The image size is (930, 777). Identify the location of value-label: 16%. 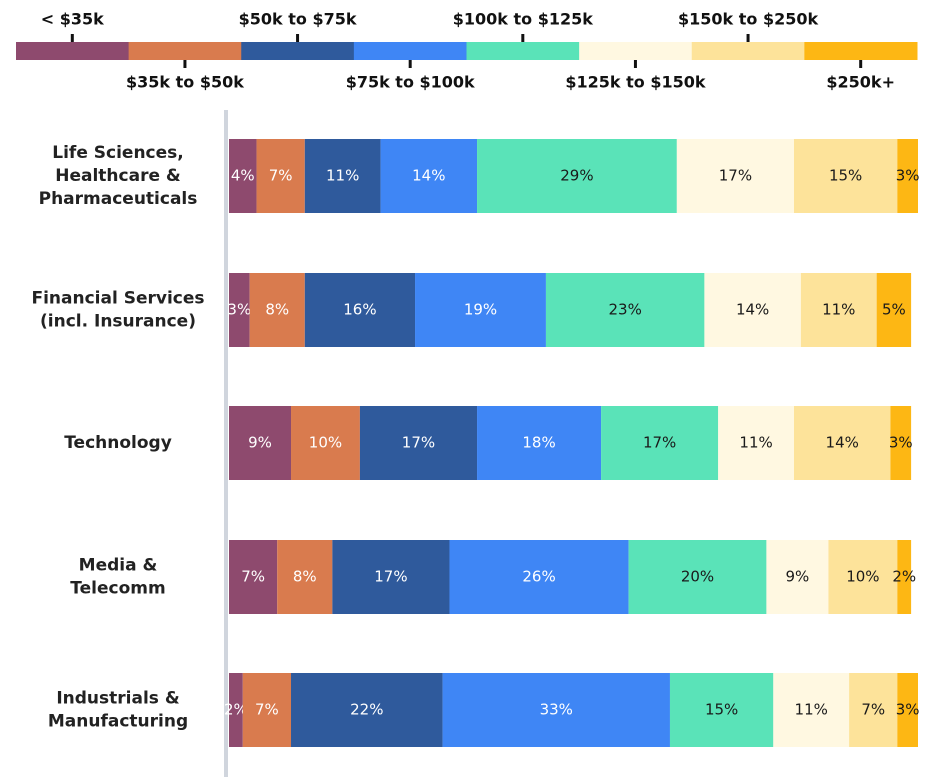
(359, 310).